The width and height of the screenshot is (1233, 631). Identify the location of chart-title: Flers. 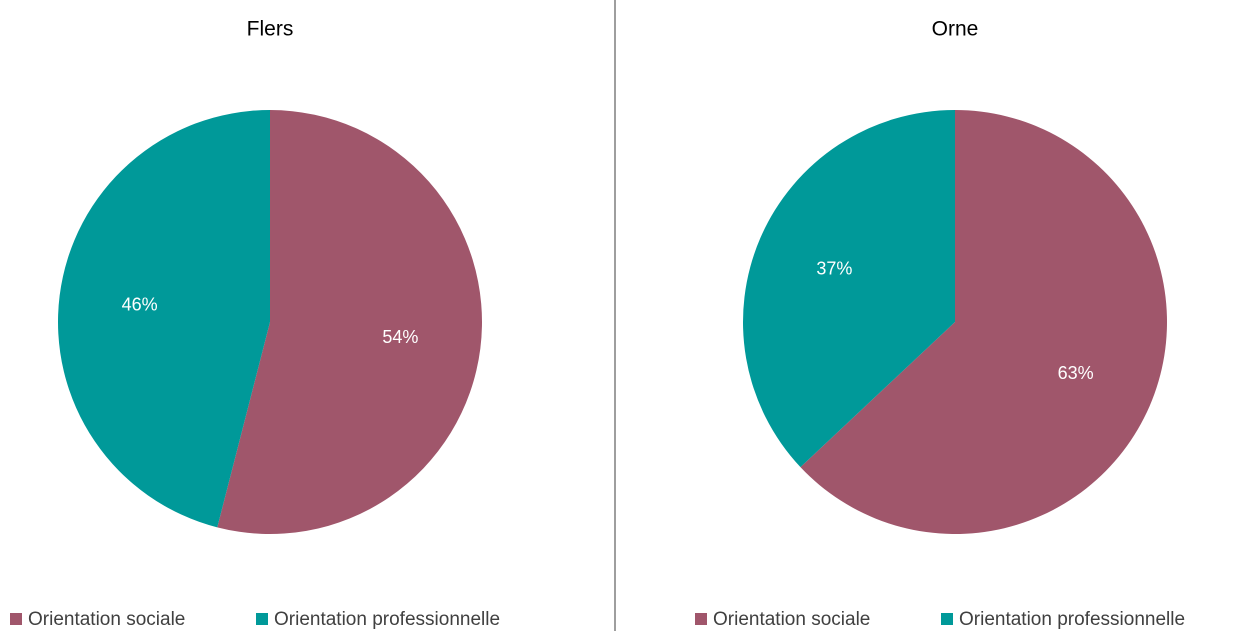
(270, 29).